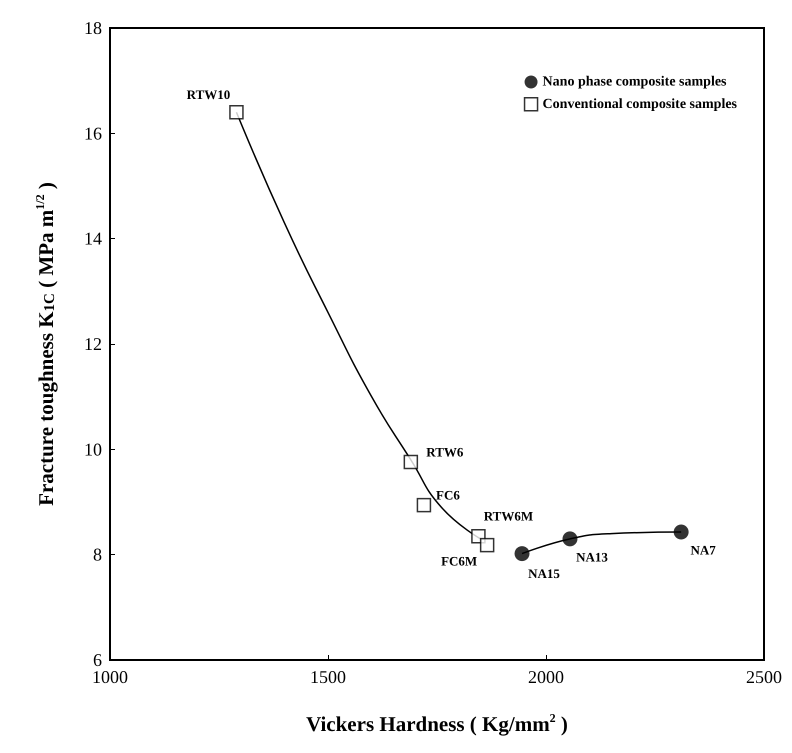  I want to click on y-tick-label: 18, so click(93, 28).